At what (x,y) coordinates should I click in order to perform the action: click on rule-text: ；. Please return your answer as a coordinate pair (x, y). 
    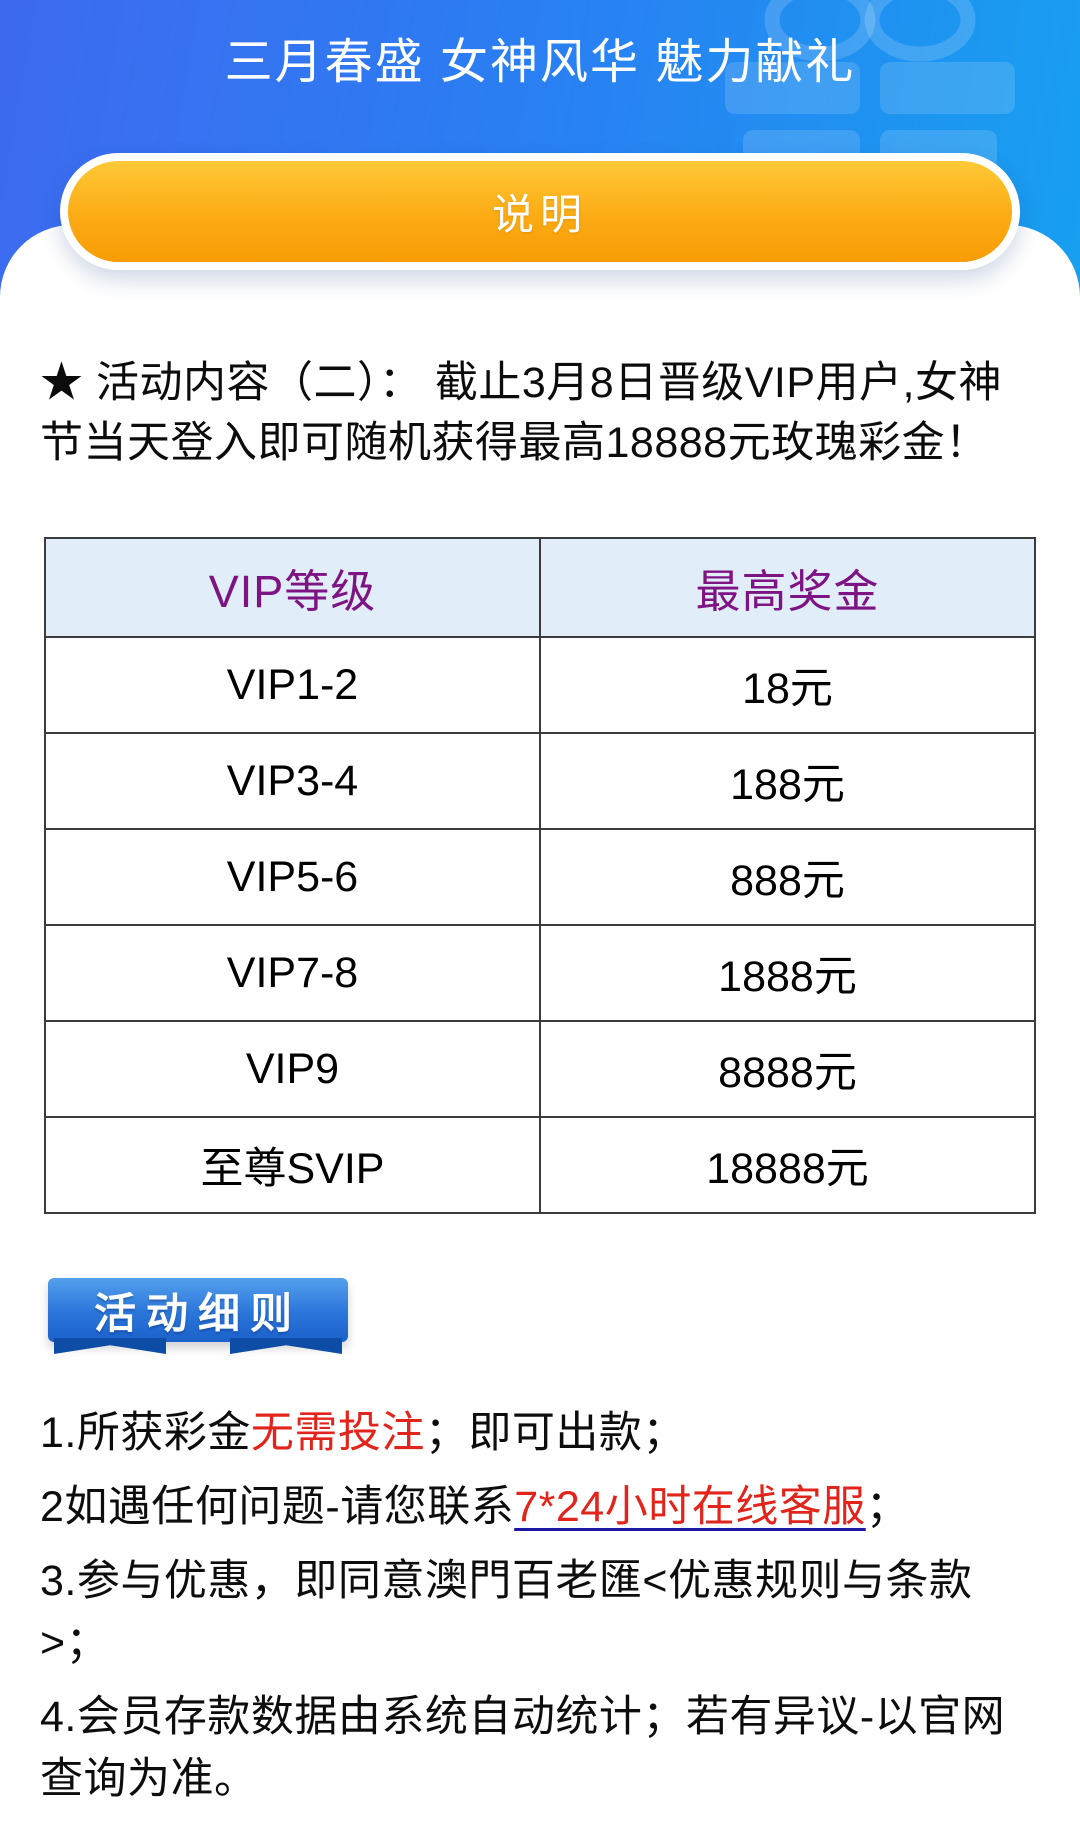
    Looking at the image, I should click on (887, 1507).